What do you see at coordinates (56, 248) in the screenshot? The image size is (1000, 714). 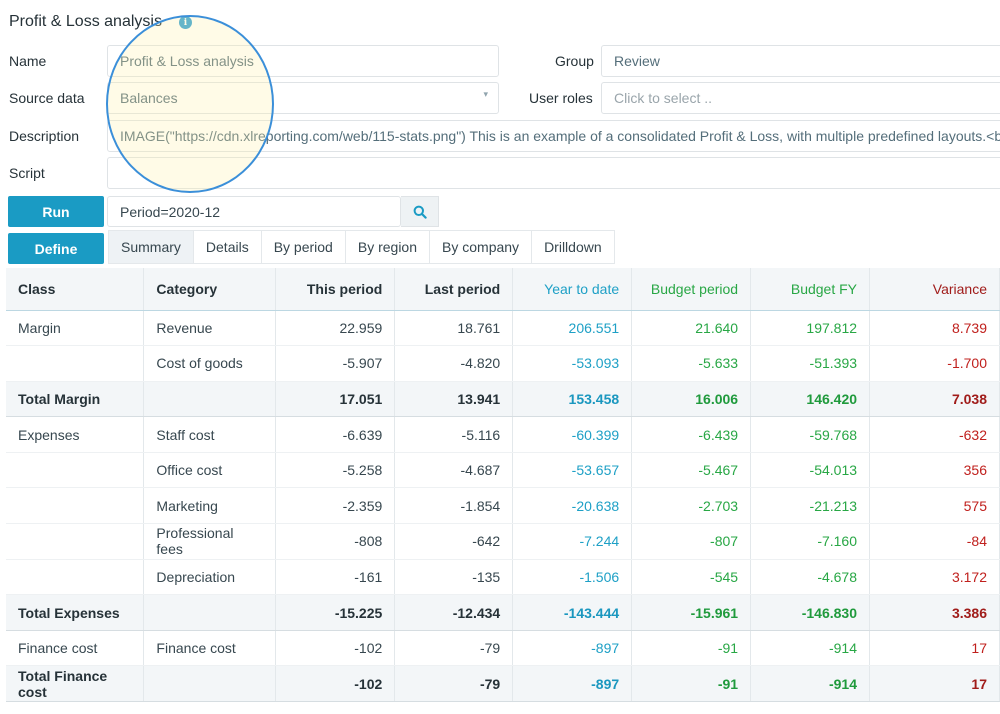 I see `define-button: Define` at bounding box center [56, 248].